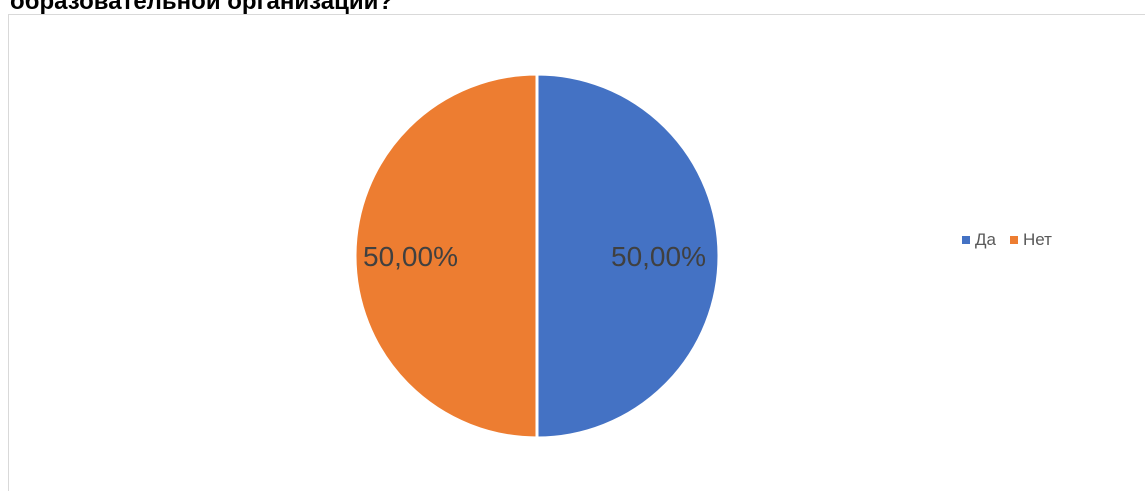 The image size is (1146, 491). I want to click on data-label-net: 50,00%, so click(410, 256).